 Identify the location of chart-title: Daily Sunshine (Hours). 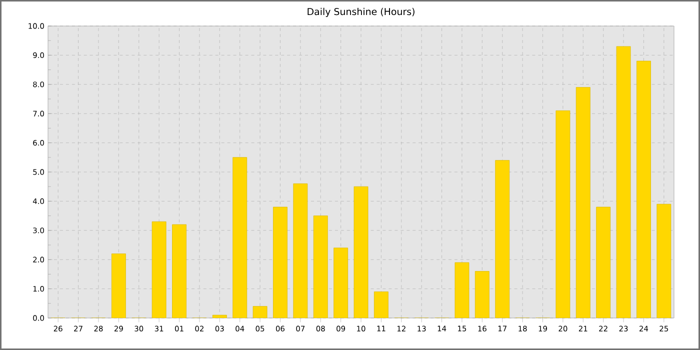
(361, 12).